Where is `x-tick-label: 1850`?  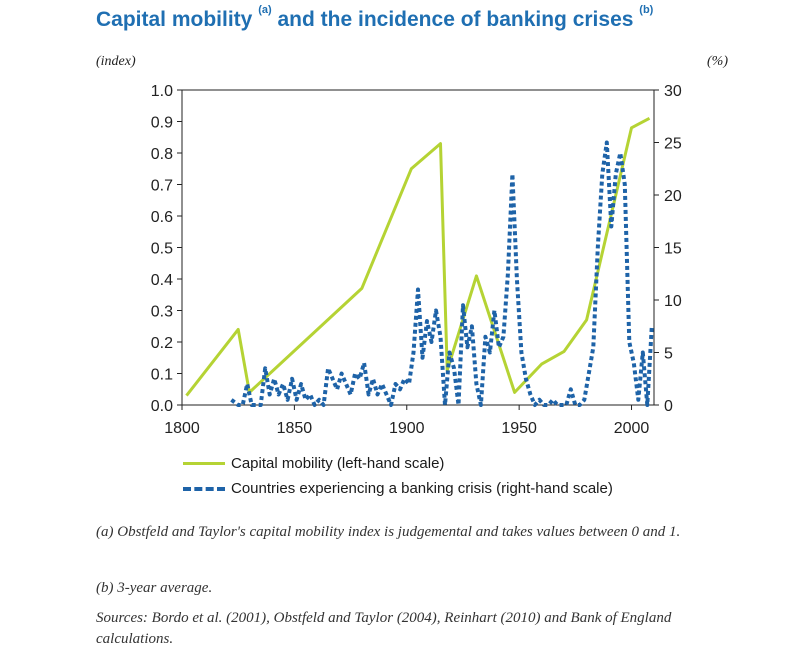 x-tick-label: 1850 is located at coordinates (295, 428).